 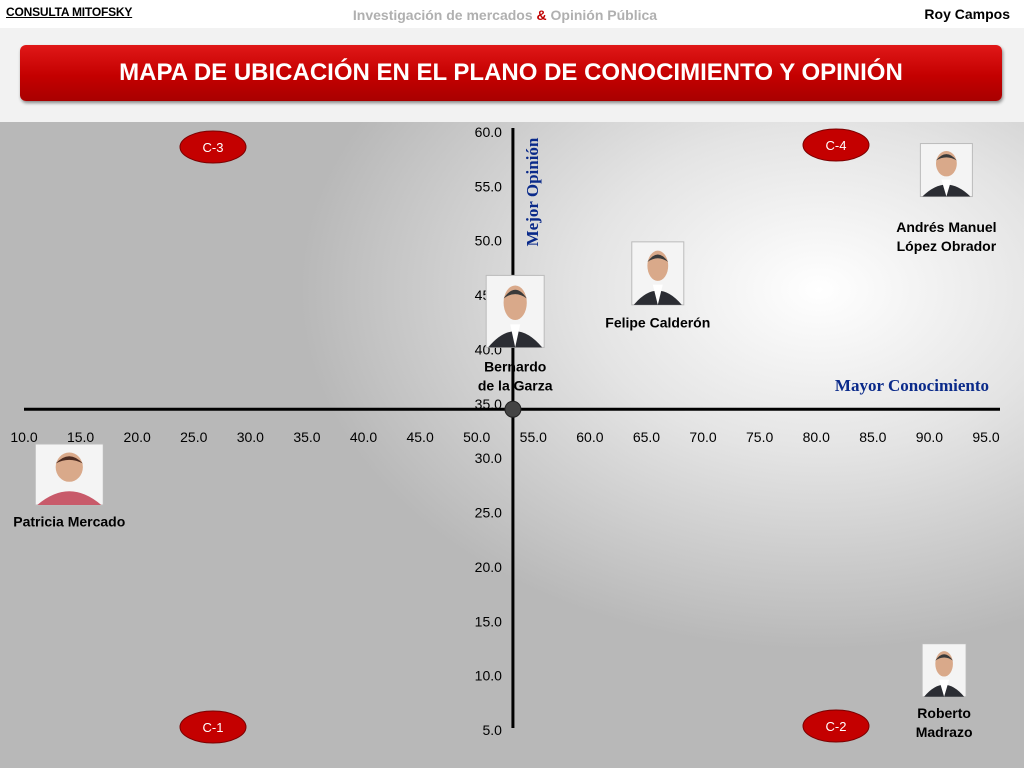 What do you see at coordinates (533, 437) in the screenshot?
I see `x-tick-label: 55.0` at bounding box center [533, 437].